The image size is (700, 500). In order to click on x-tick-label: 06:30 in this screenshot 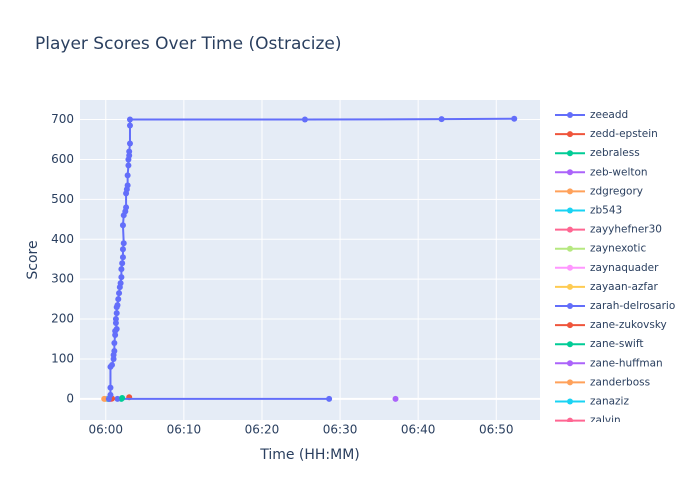, I will do `click(340, 430)`.